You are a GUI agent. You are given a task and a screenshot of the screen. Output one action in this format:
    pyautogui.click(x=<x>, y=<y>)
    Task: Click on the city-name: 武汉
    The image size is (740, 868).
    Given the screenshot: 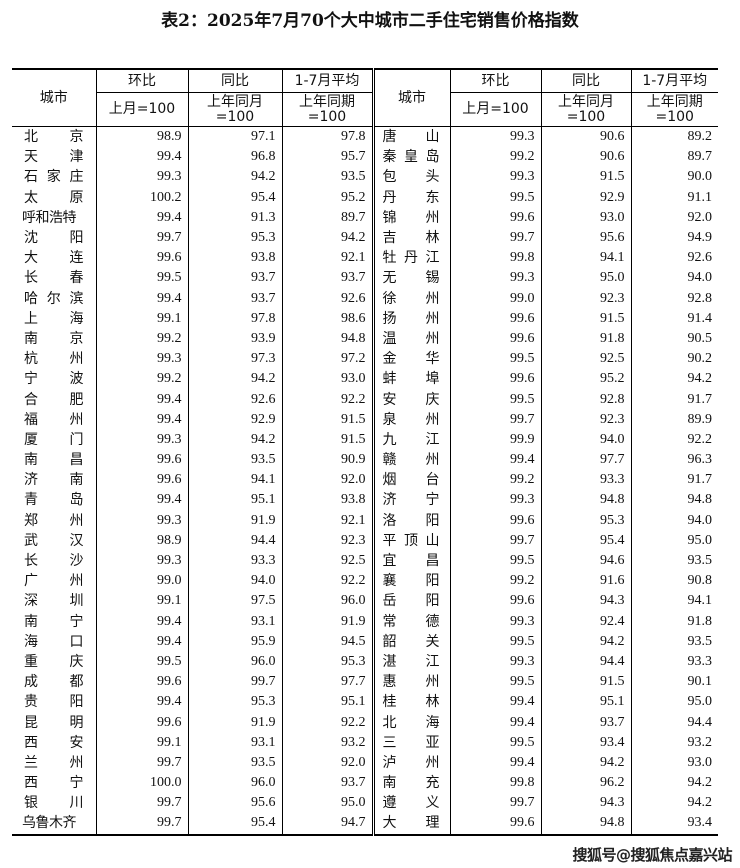 What is the action you would take?
    pyautogui.click(x=54, y=540)
    